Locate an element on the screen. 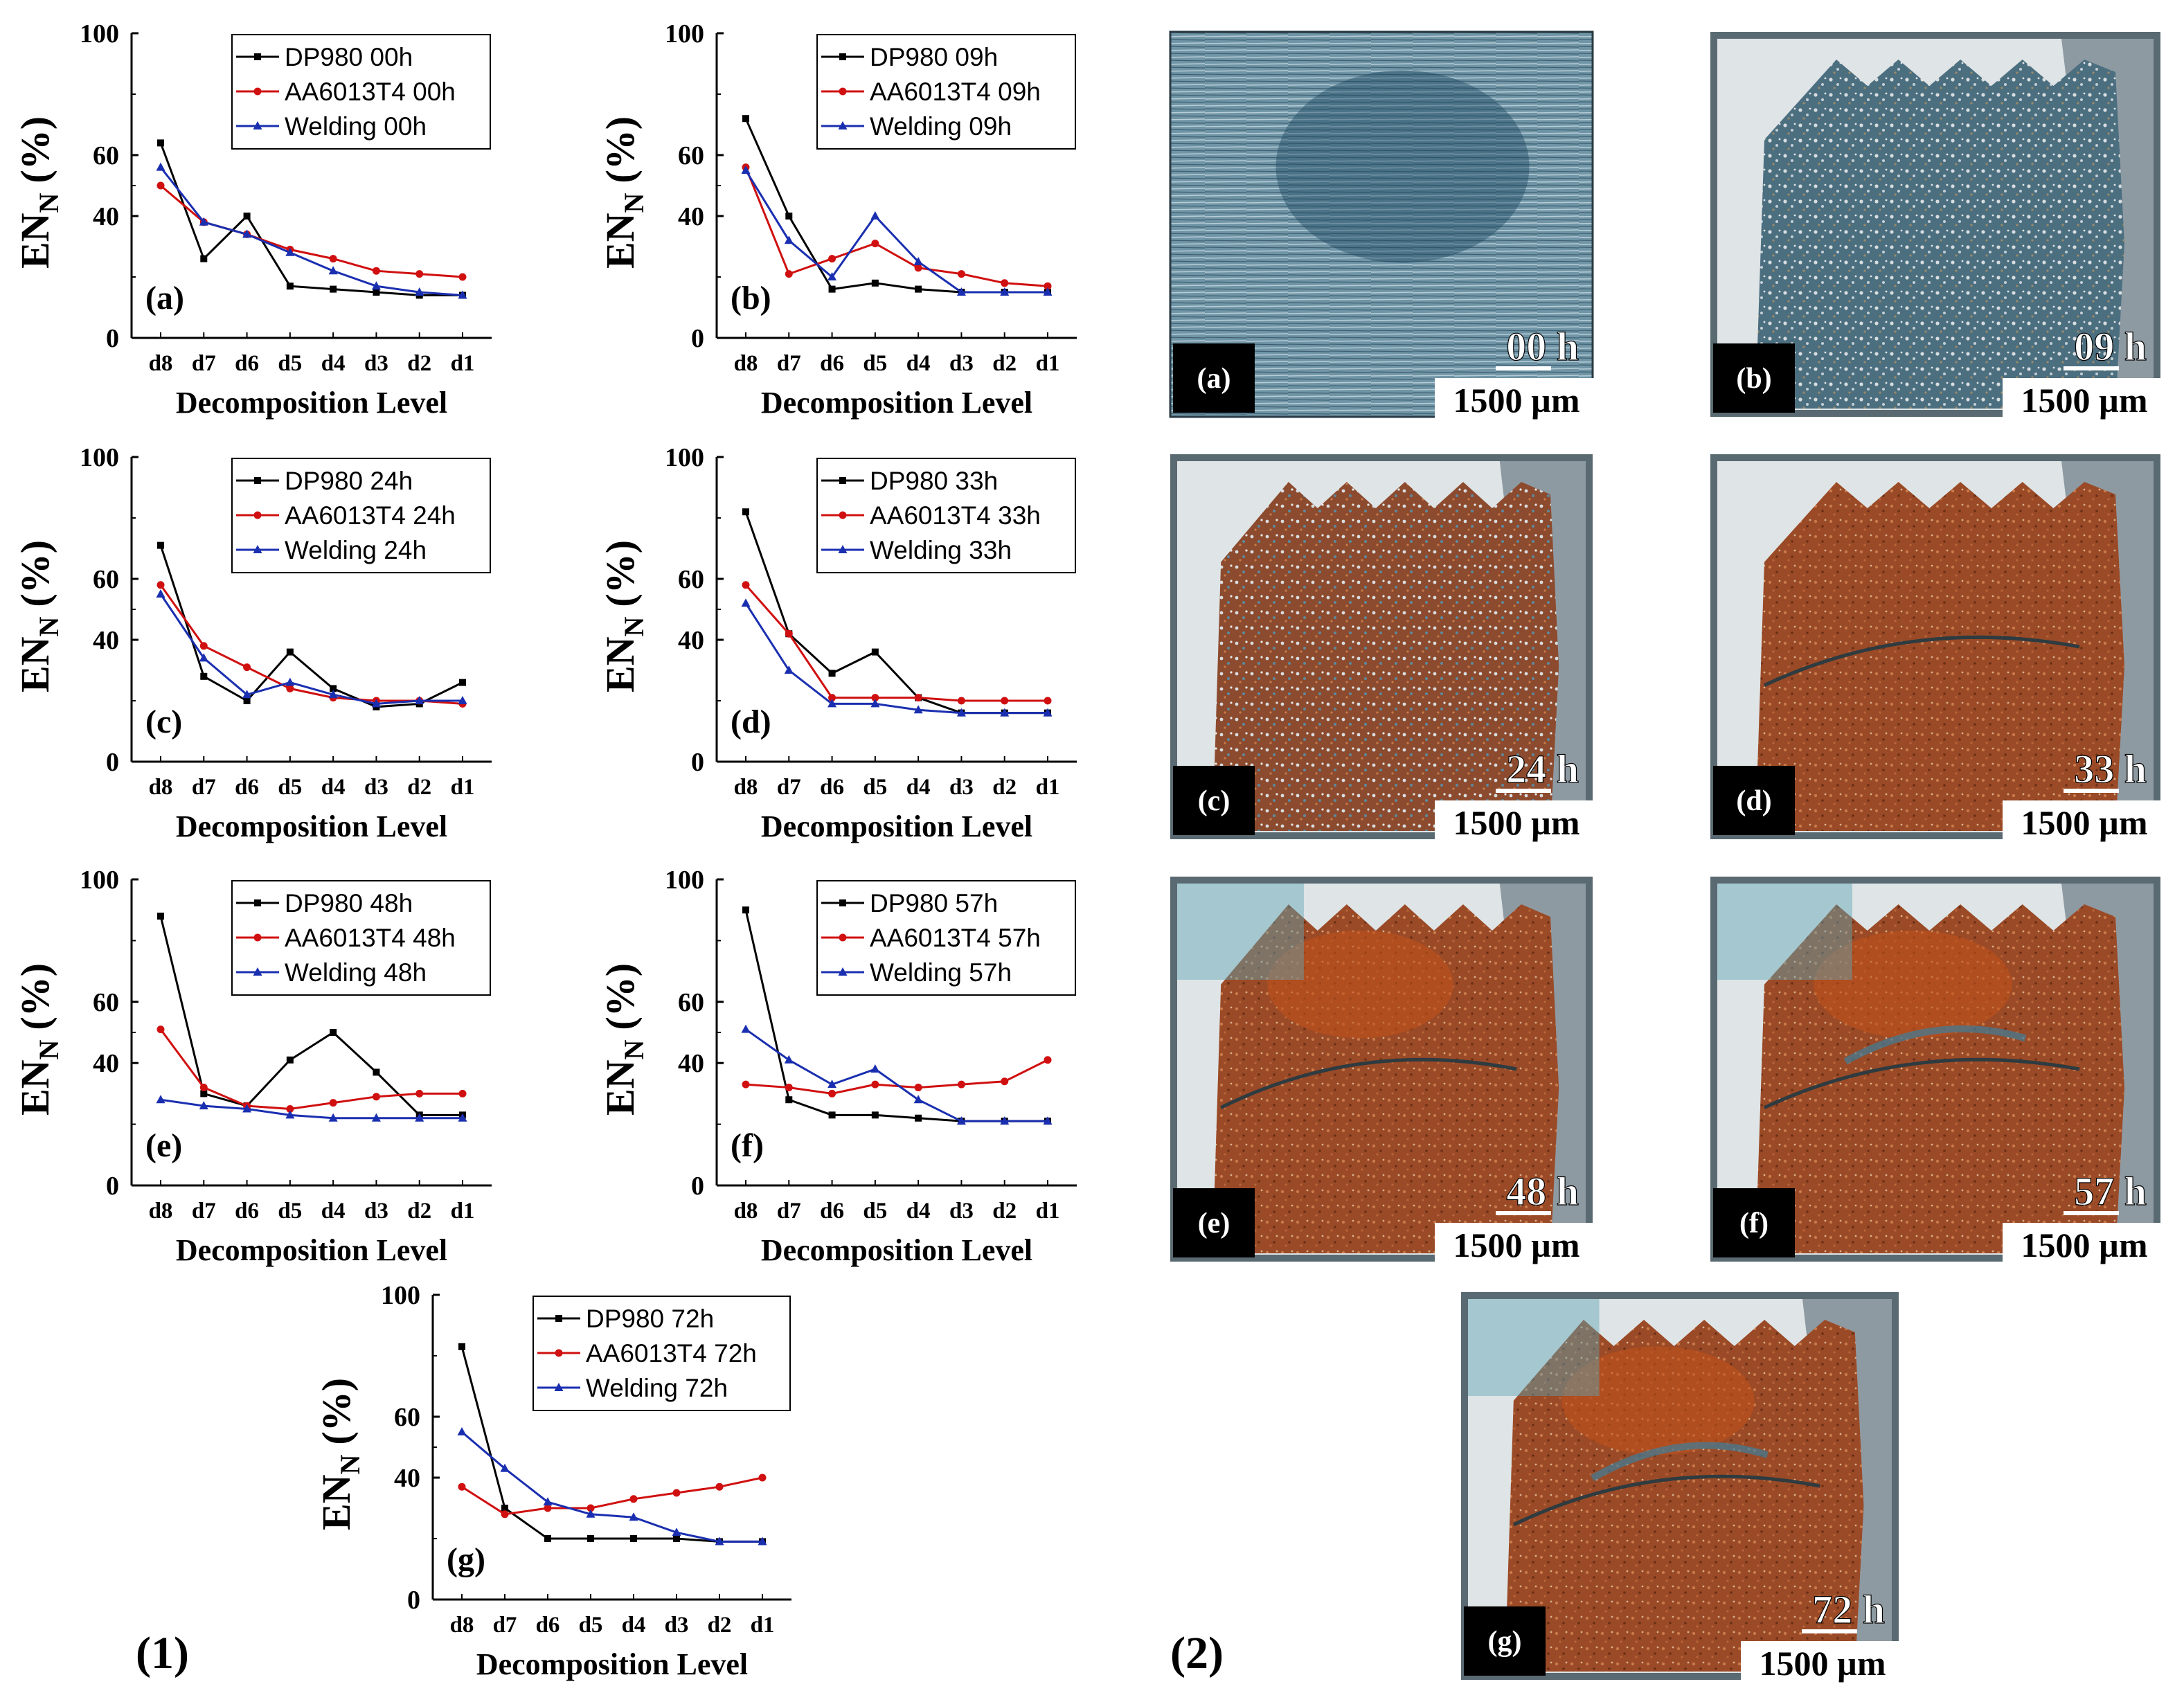 The width and height of the screenshot is (2184, 1702). legend: DP980 09h AA6013T4 09h Welding 09h is located at coordinates (946, 92).